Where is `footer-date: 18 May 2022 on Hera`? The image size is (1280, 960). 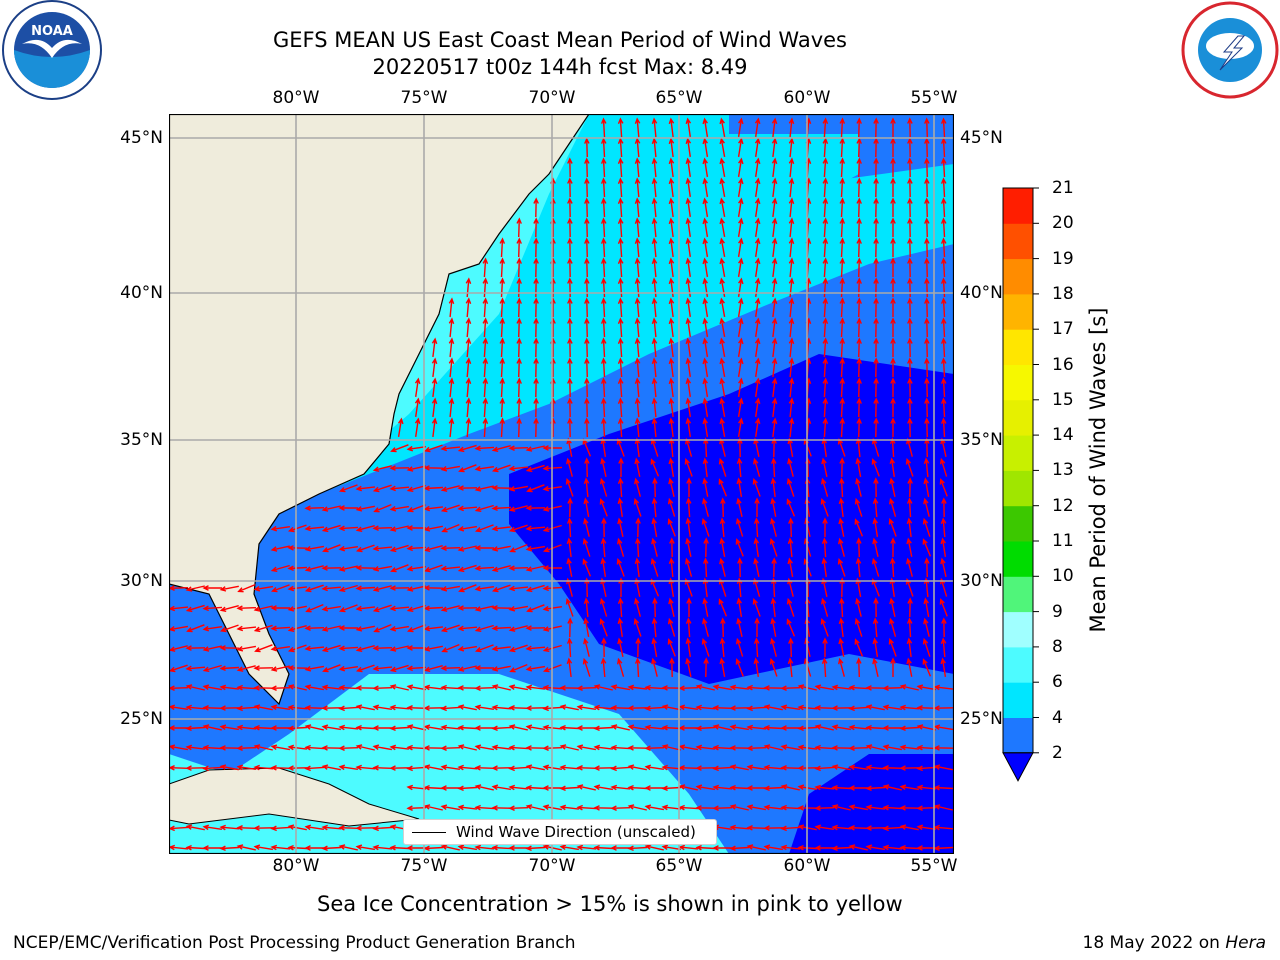
footer-date: 18 May 2022 on Hera is located at coordinates (1175, 943).